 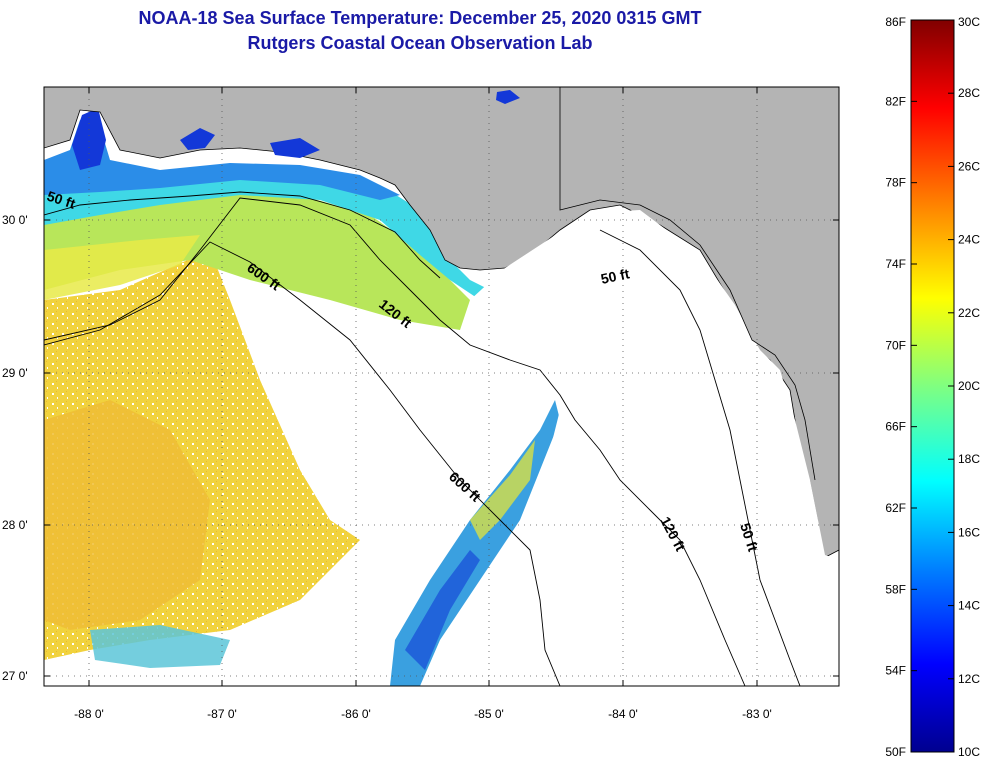 I want to click on colorbar-f-label: 70F, so click(x=895, y=345).